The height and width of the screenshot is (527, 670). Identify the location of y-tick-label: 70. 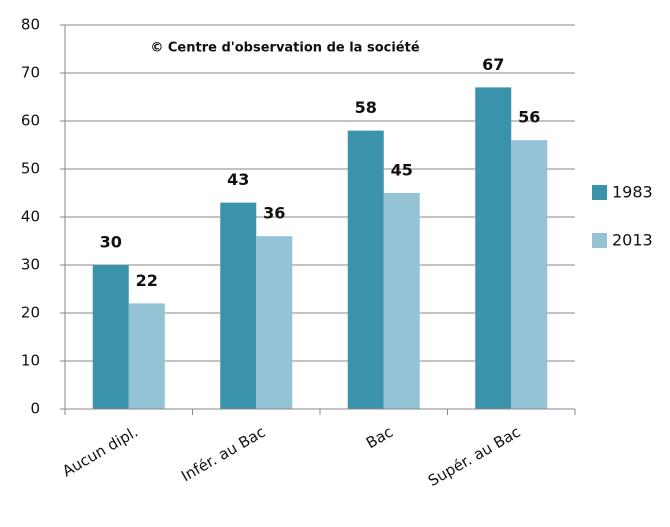
(30, 73).